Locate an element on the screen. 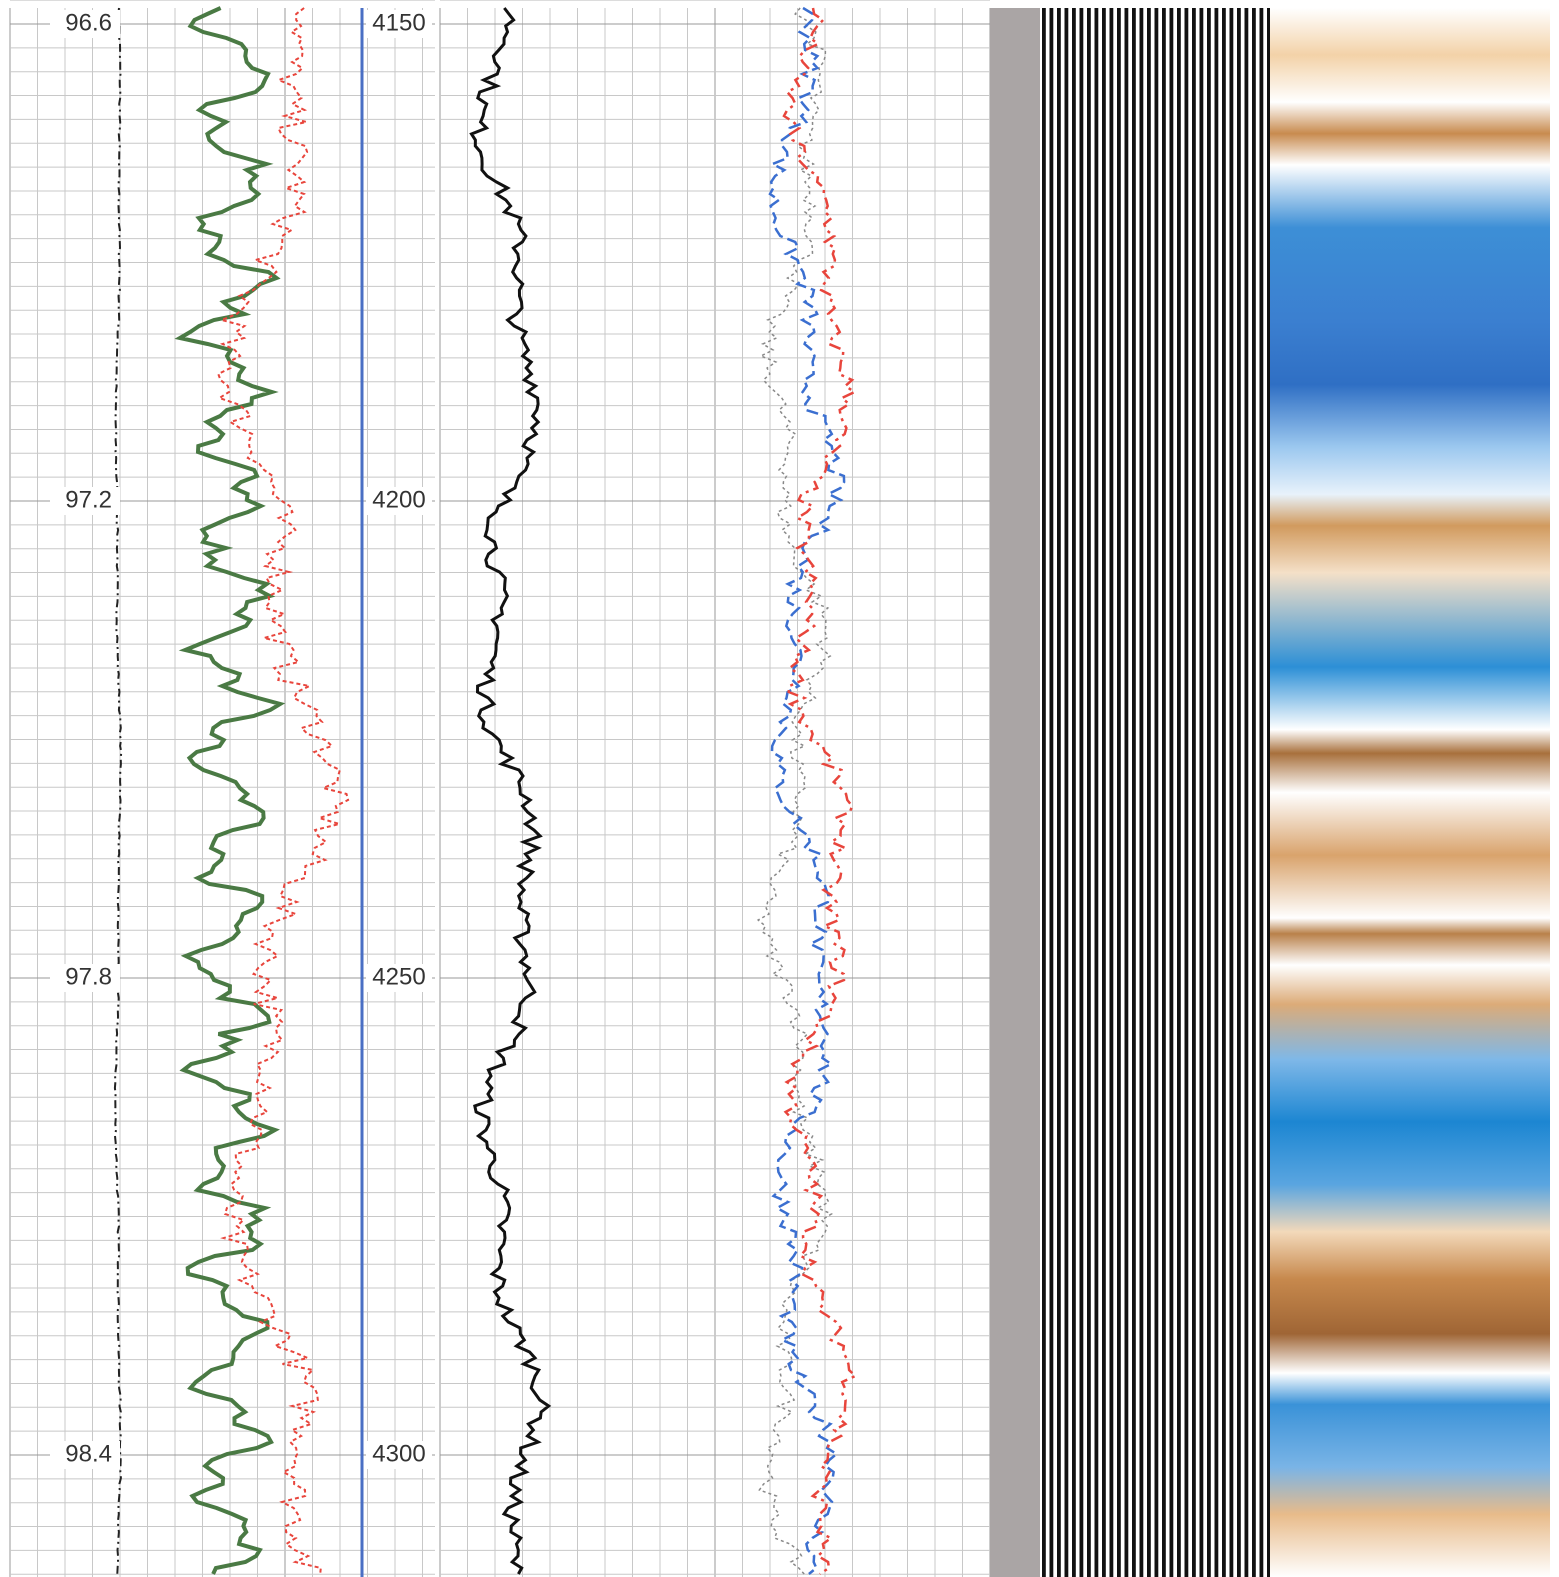 This screenshot has height=1577, width=1559. scale-label: 98.4 is located at coordinates (88, 1453).